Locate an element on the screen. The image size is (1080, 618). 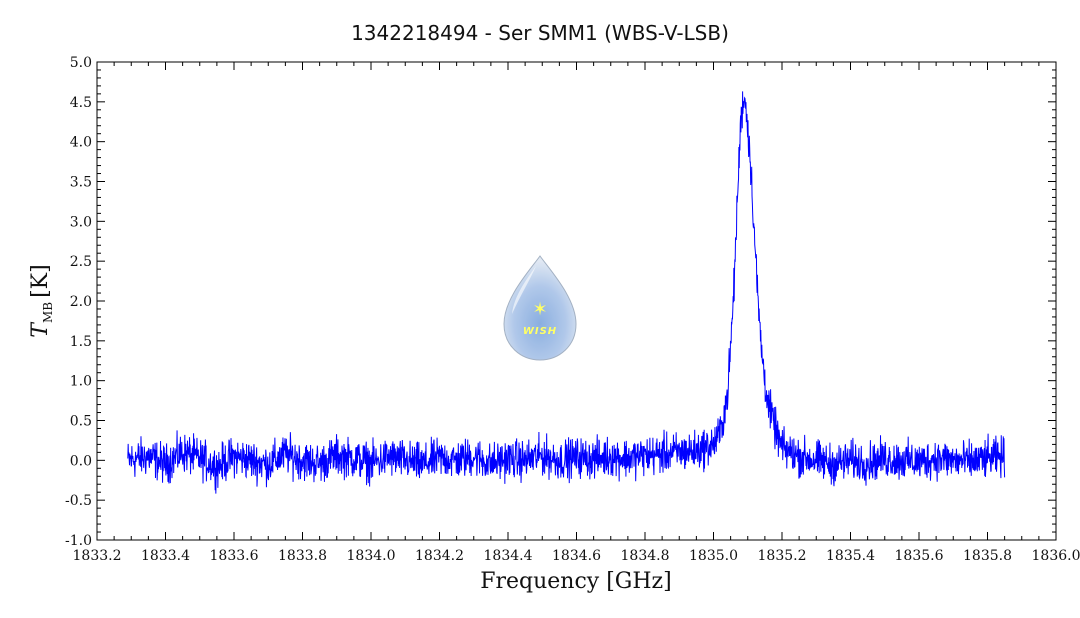
y-tick-label: -1.0 is located at coordinates (78, 541).